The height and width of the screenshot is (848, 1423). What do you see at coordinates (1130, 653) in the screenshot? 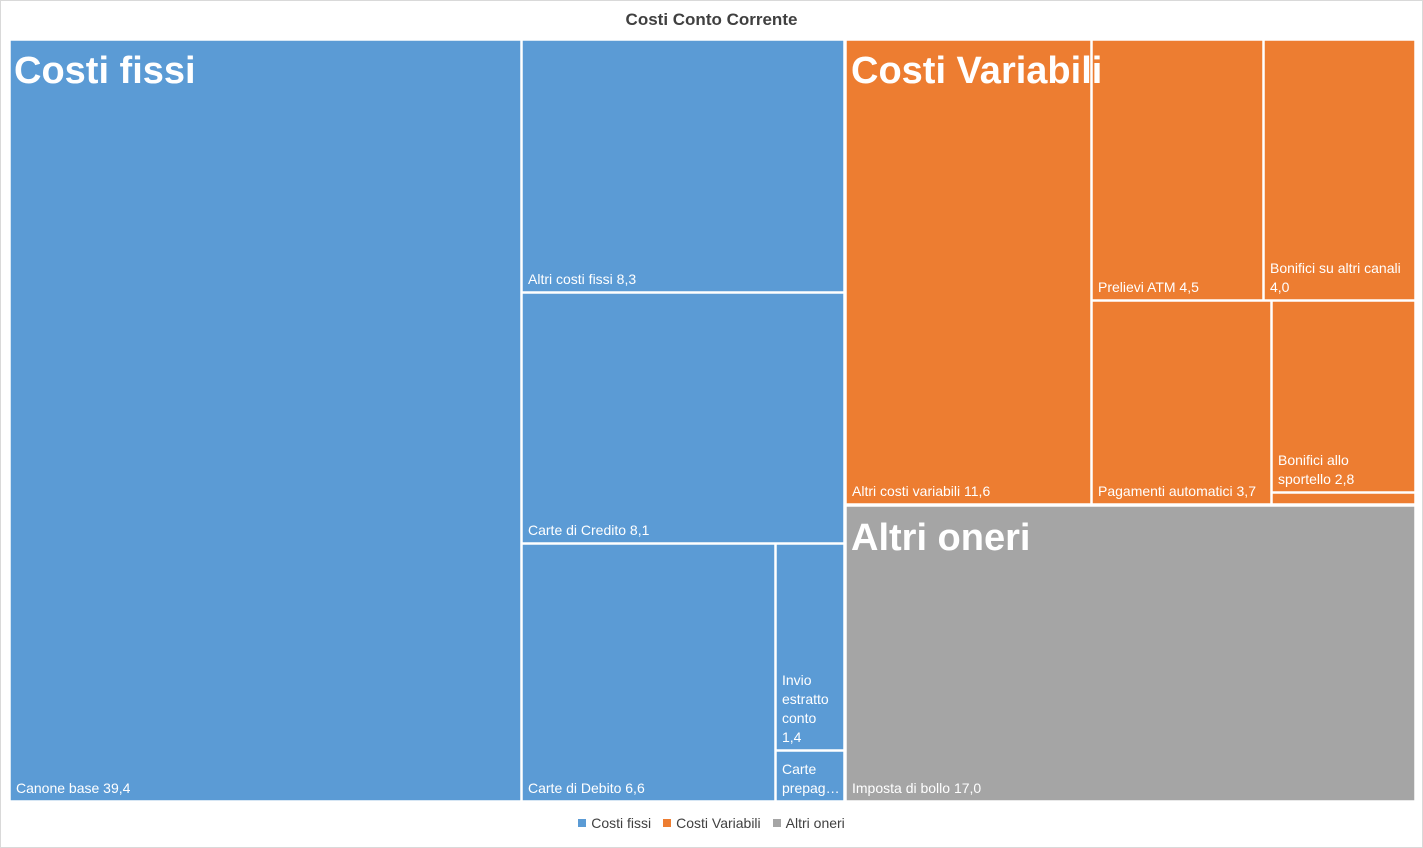
I see `treemap-cell-imposta-di-bollo` at bounding box center [1130, 653].